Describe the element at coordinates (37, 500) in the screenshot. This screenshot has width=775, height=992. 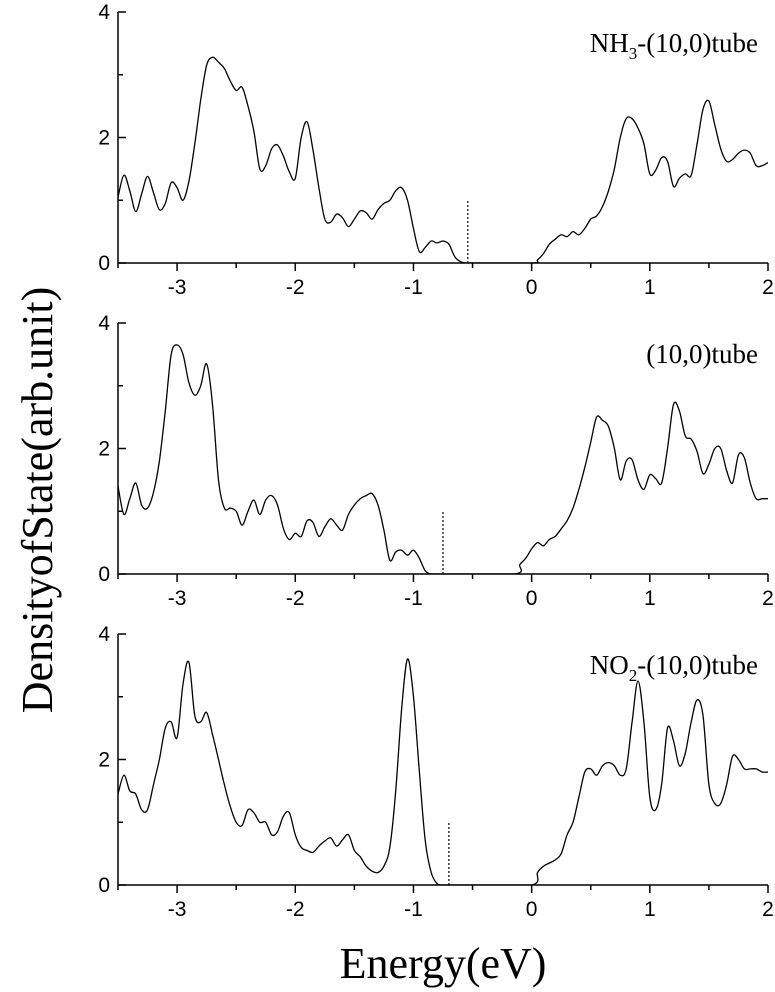
I see `y-axis-title: DensityofState(arb.unit)` at that location.